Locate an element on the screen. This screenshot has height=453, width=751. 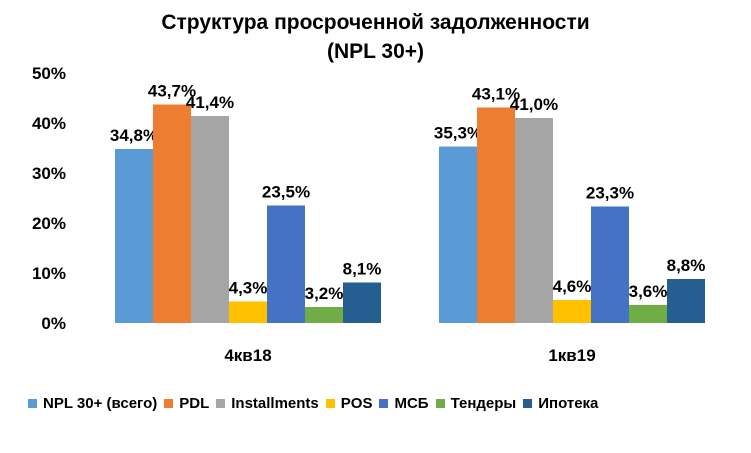
data-label: 4,6% is located at coordinates (572, 286).